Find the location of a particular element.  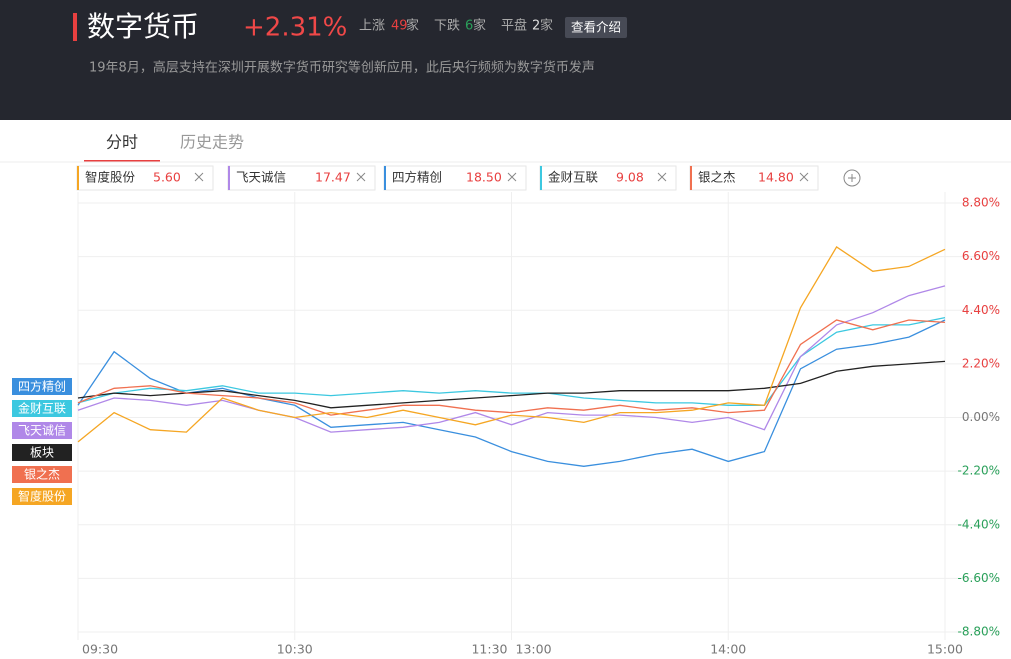

x-tick-label: 09:30 is located at coordinates (100, 649).